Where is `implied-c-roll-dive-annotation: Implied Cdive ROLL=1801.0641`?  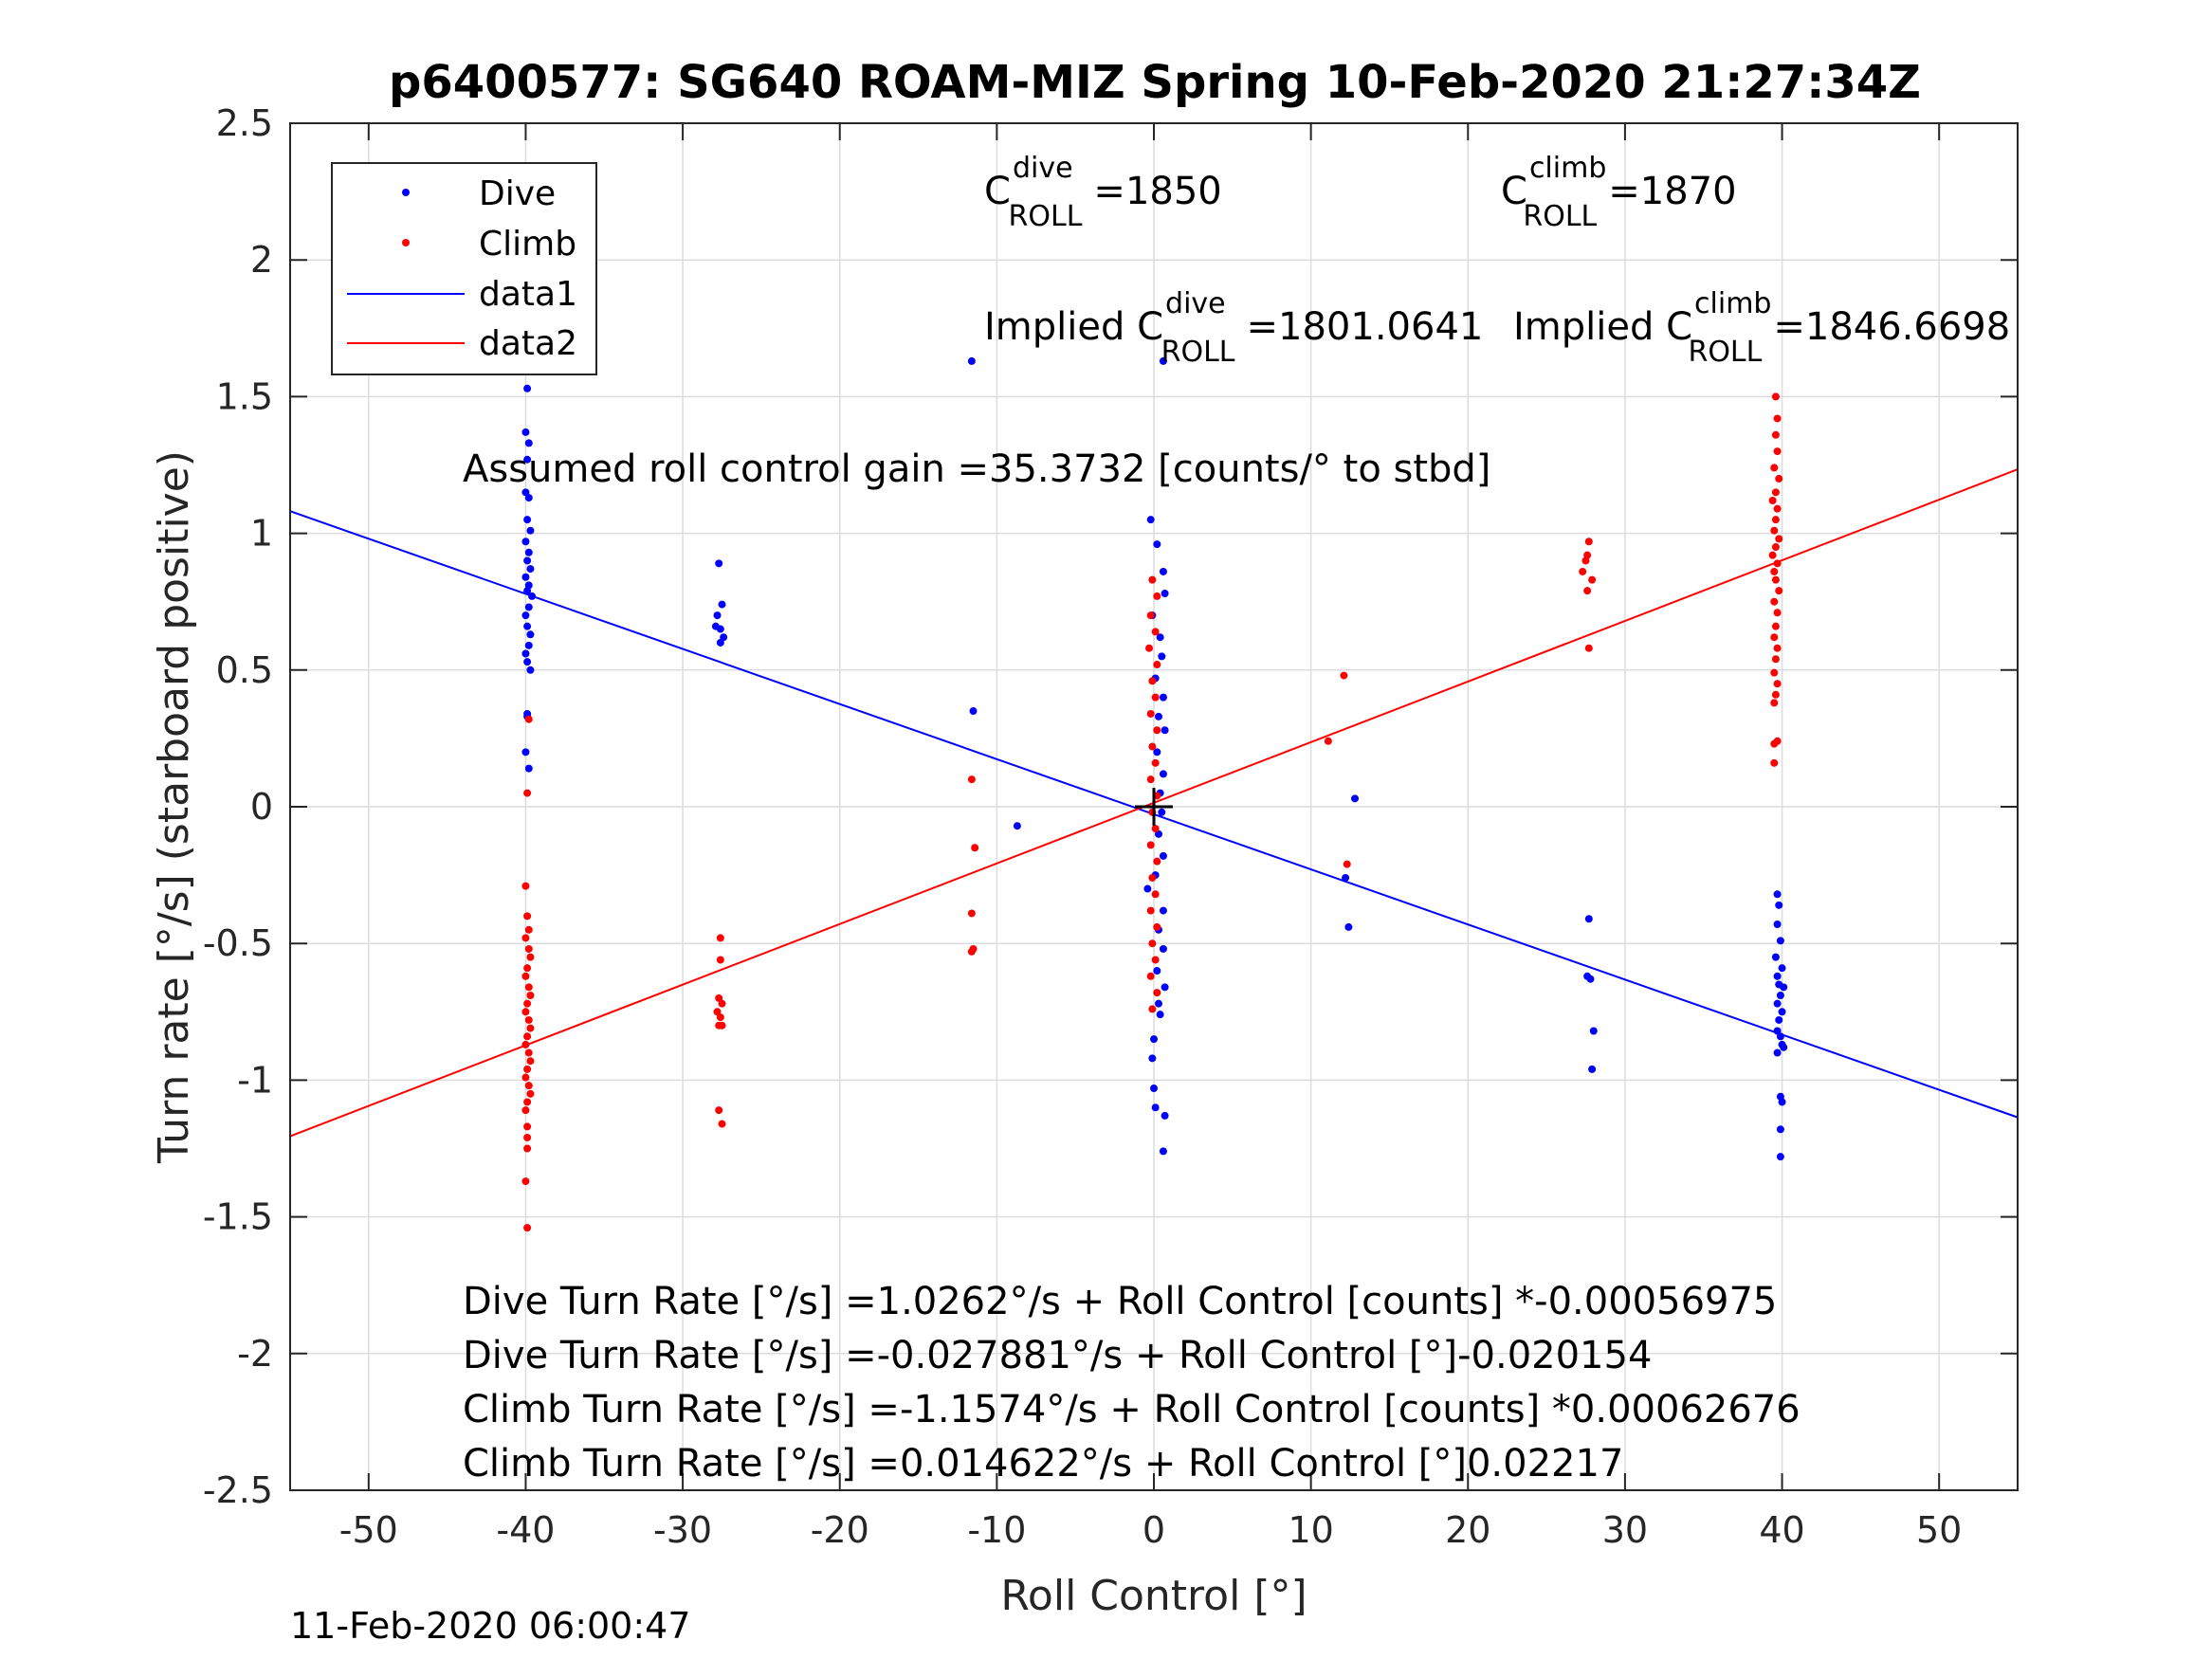
implied-c-roll-dive-annotation: Implied Cdive ROLL=1801.0641 is located at coordinates (1233, 328).